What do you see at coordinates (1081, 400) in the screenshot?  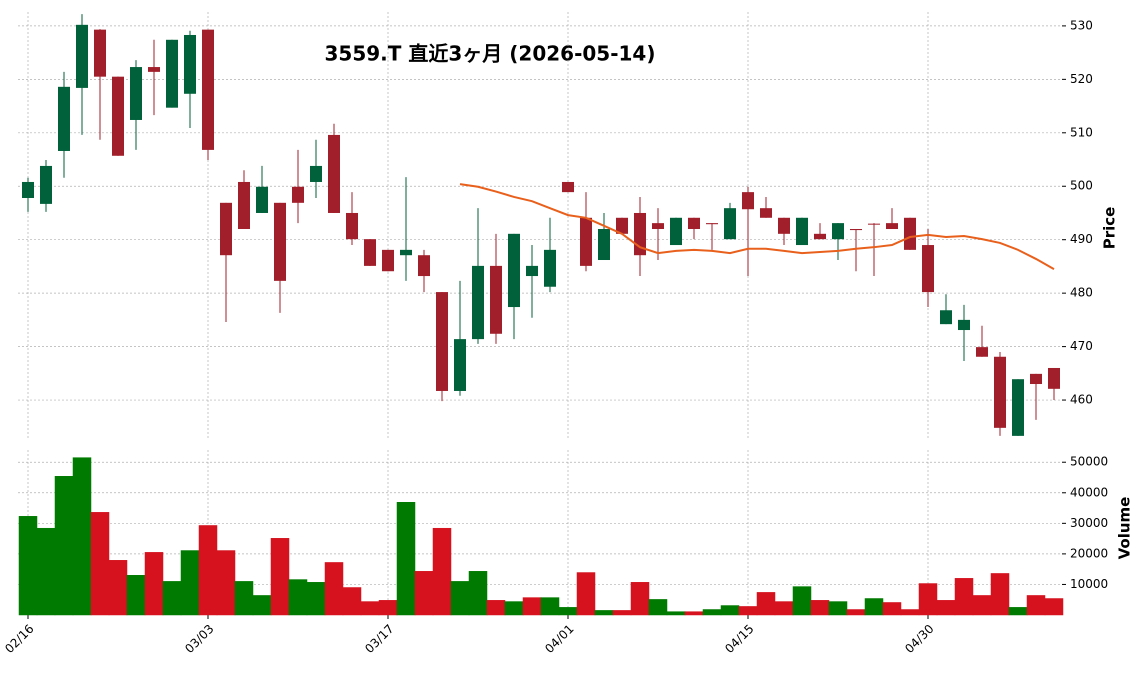 I see `y-tick-label: 460` at bounding box center [1081, 400].